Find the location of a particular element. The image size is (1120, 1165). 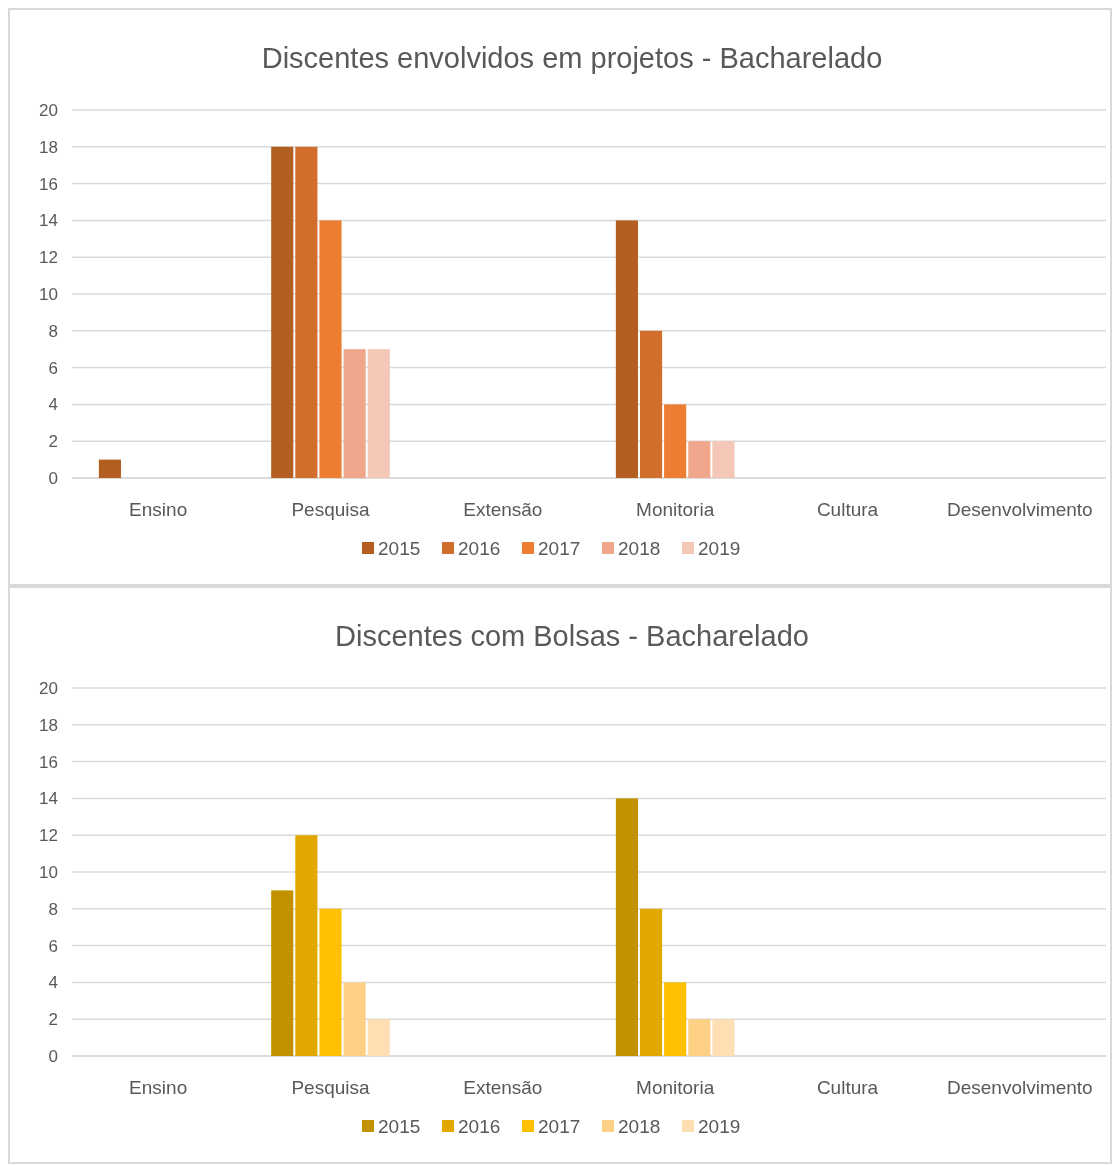

chart-title: Discentes com Bolsas - Bacharelado is located at coordinates (572, 636).